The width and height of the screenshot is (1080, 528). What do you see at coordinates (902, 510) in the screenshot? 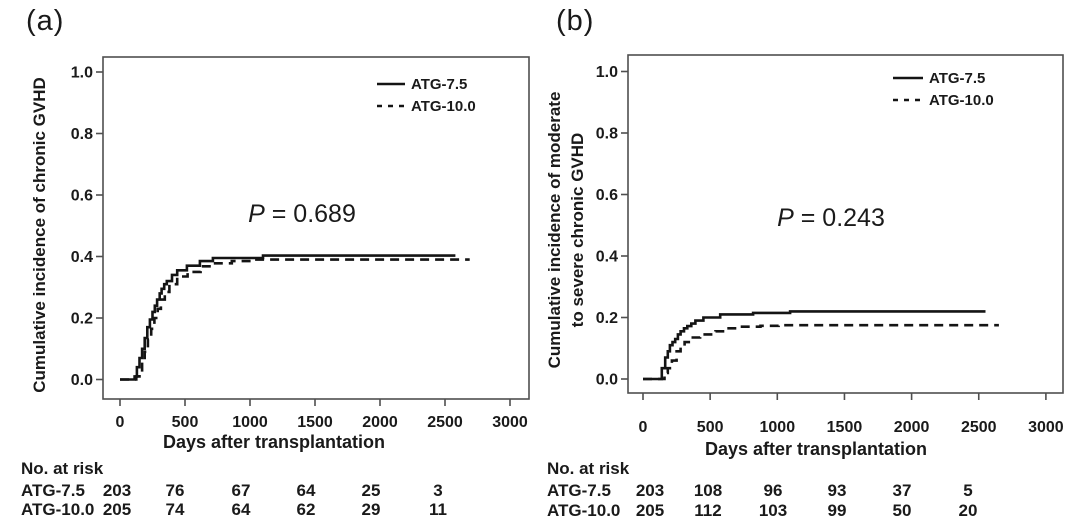
I see `at-risk-value: 50` at bounding box center [902, 510].